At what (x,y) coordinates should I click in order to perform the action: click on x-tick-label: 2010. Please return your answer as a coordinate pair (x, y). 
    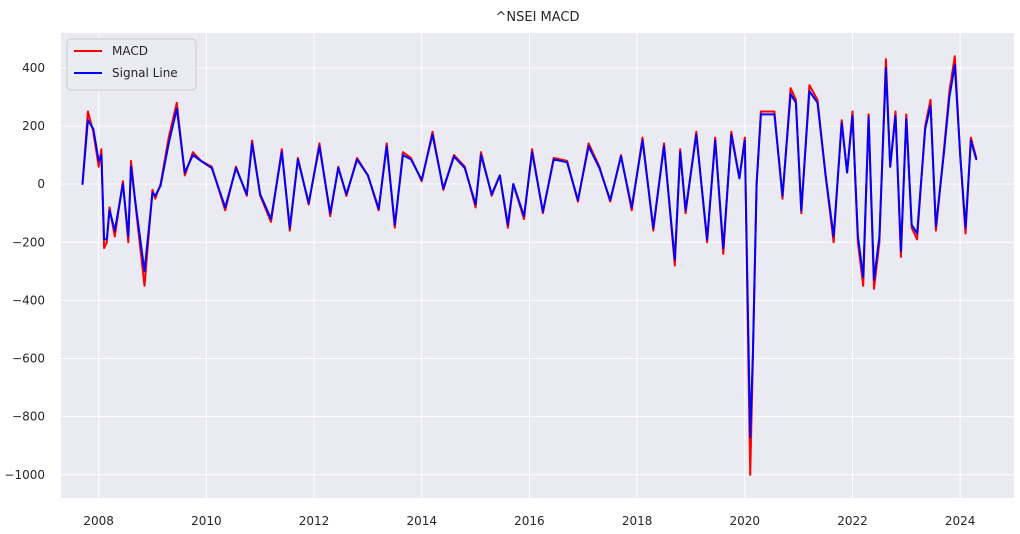
    Looking at the image, I should click on (206, 521).